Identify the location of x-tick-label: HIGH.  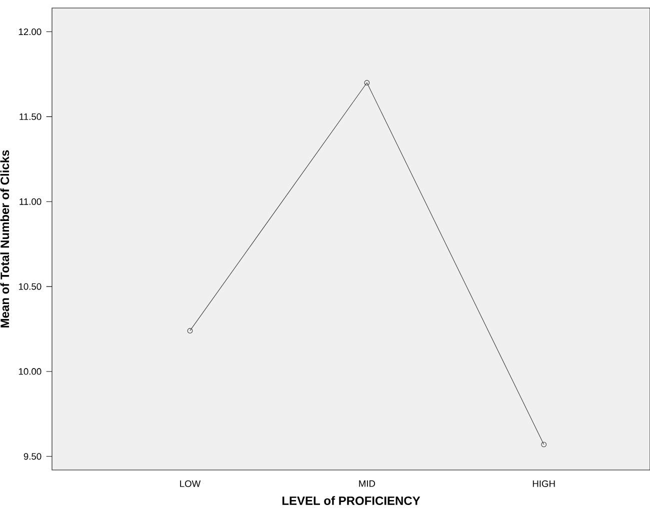
(543, 483).